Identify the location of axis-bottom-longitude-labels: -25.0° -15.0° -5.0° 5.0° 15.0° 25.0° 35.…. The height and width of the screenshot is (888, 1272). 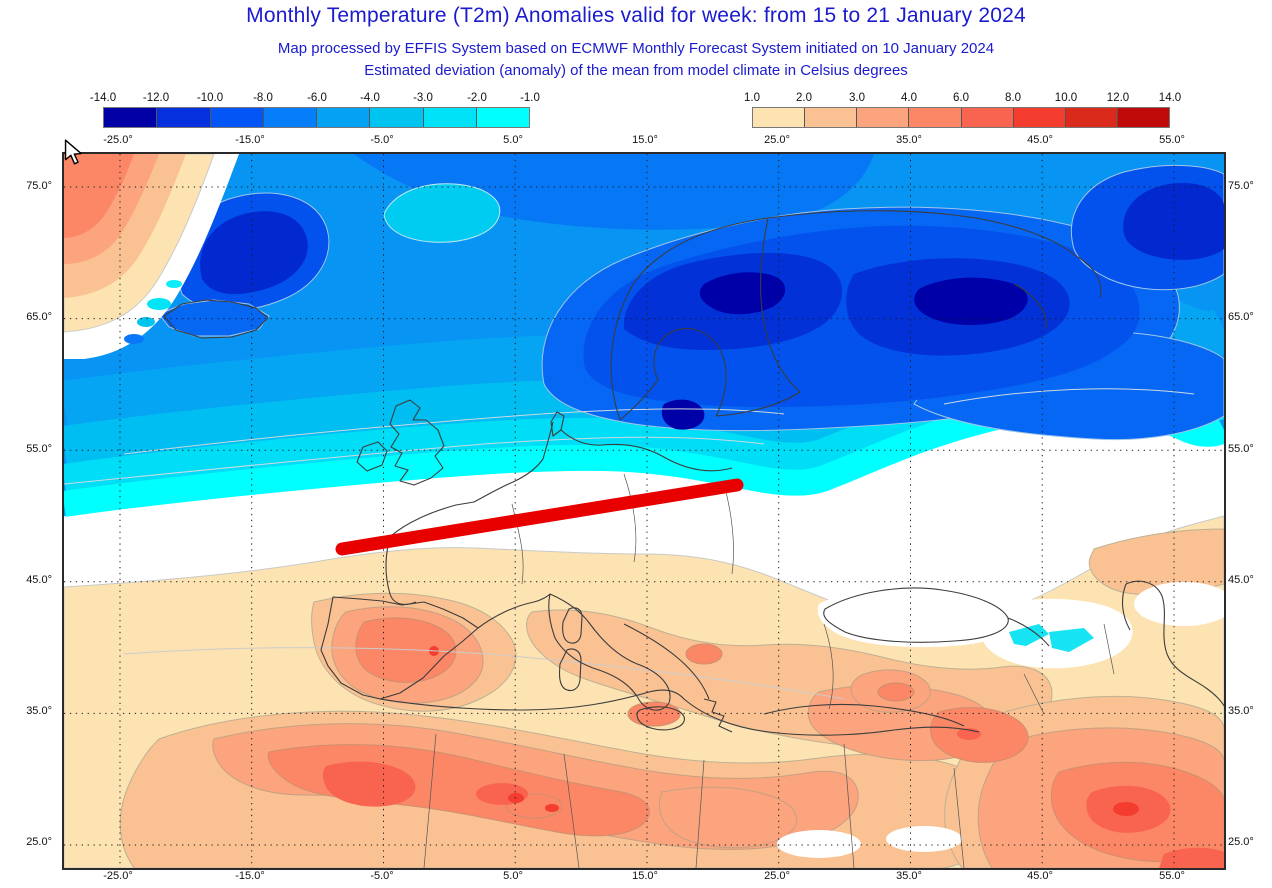
(636, 876).